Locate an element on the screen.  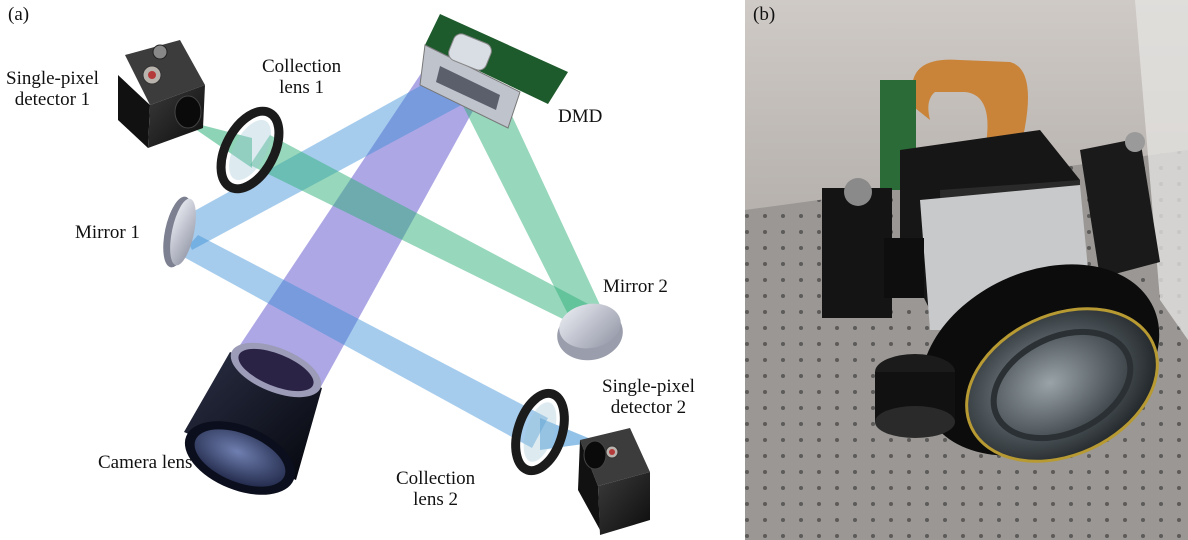
label-line: lens 2 is located at coordinates (435, 499).